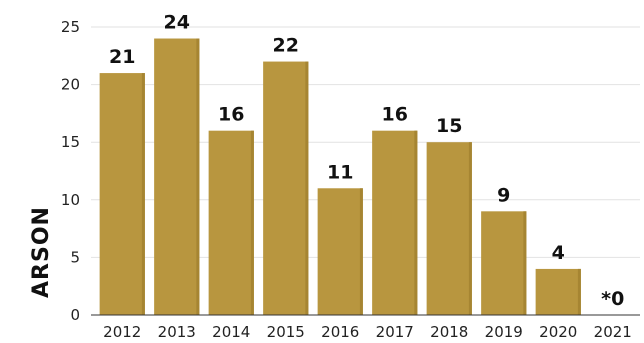 This screenshot has width=644, height=343. I want to click on bar-2015, so click(286, 188).